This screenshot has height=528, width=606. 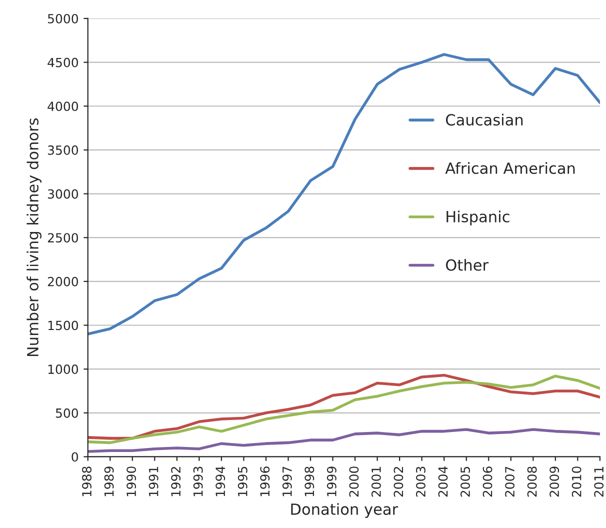 I want to click on x-tick-label: 2003, so click(x=421, y=481).